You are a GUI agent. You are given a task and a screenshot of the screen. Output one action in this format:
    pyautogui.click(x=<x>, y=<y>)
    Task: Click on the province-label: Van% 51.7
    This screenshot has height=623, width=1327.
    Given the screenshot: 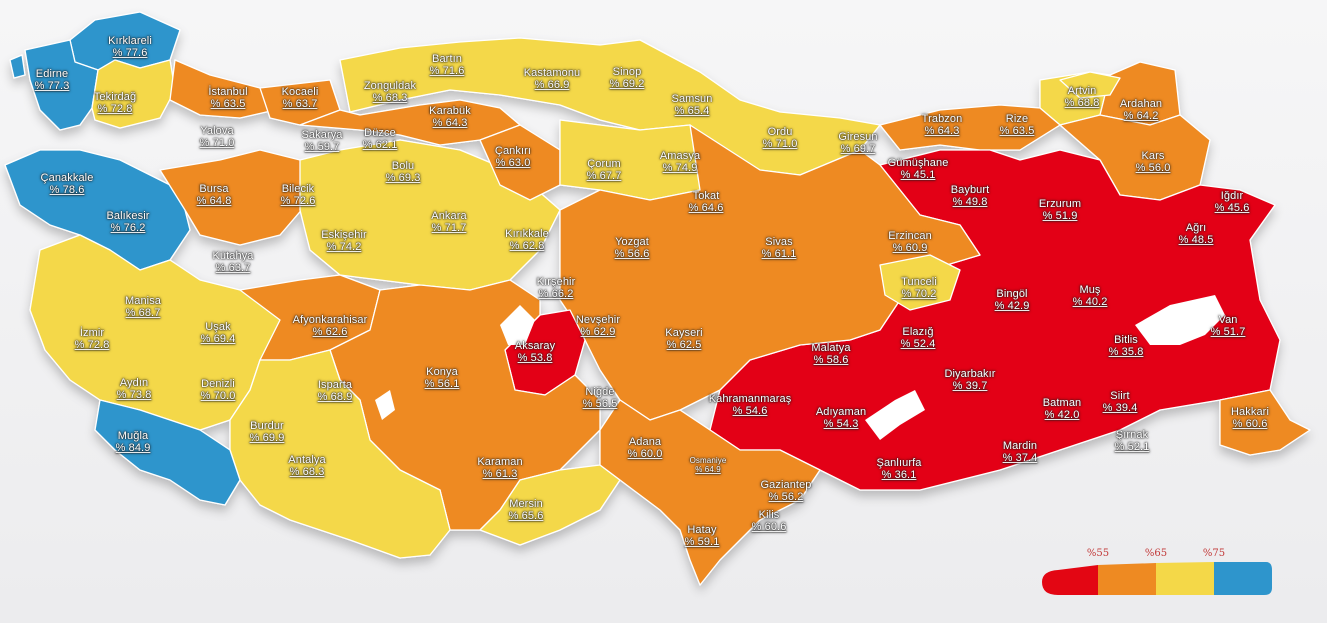 What is the action you would take?
    pyautogui.click(x=1228, y=326)
    